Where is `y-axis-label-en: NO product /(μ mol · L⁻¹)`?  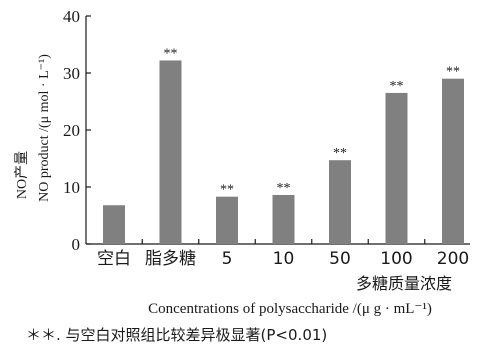
y-axis-label-en: NO product /(μ mol · L⁻¹) is located at coordinates (44, 128).